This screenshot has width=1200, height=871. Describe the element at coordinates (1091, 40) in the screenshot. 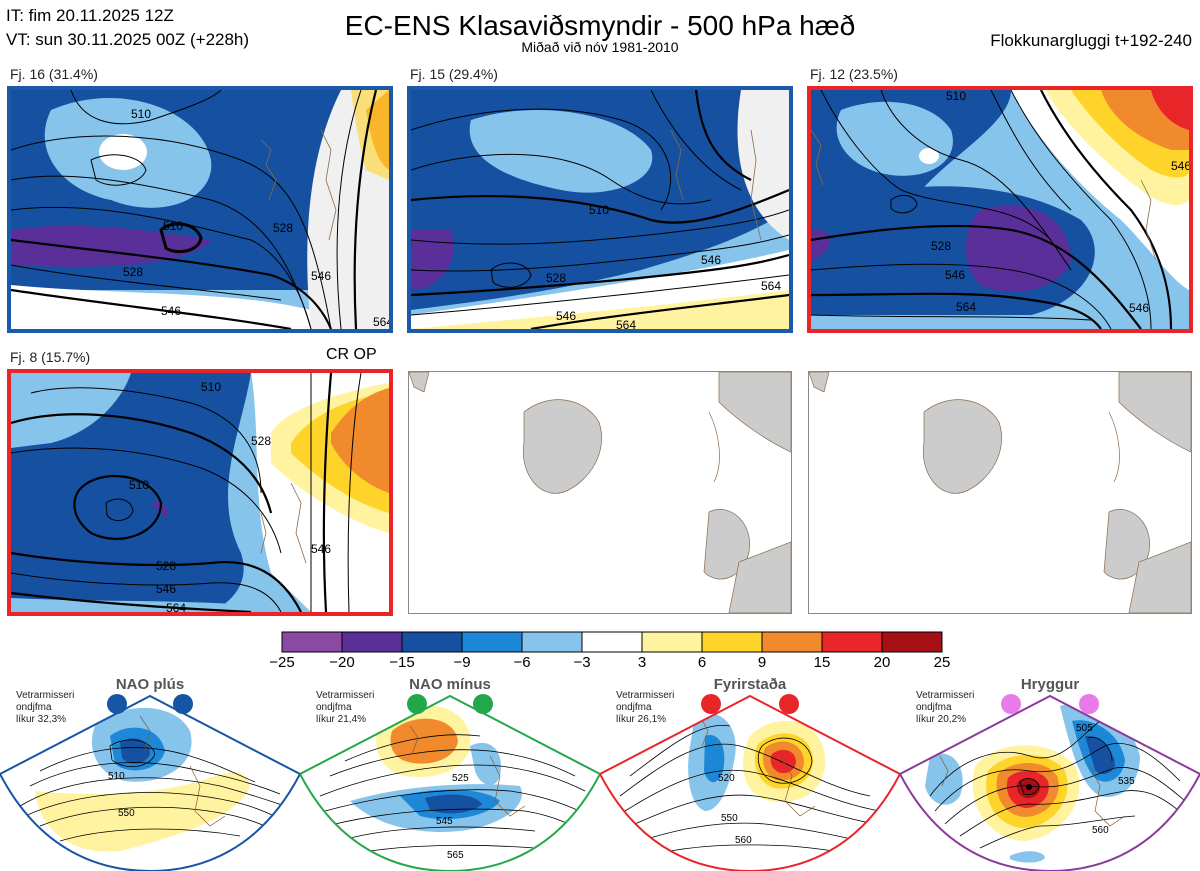

I see `classification-window: Flokkunargluggi t+192-240` at that location.